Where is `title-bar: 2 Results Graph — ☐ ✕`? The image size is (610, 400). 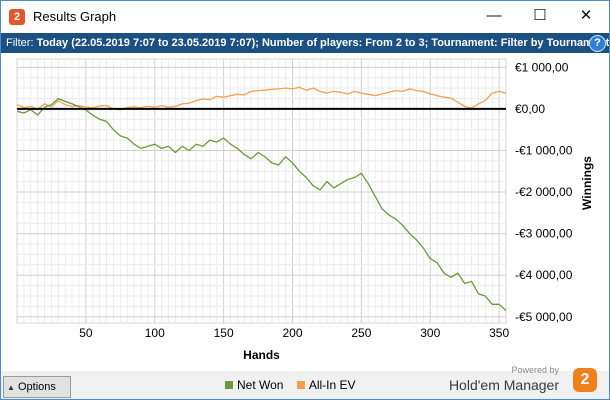
title-bar: 2 Results Graph — ☐ ✕ is located at coordinates (305, 17).